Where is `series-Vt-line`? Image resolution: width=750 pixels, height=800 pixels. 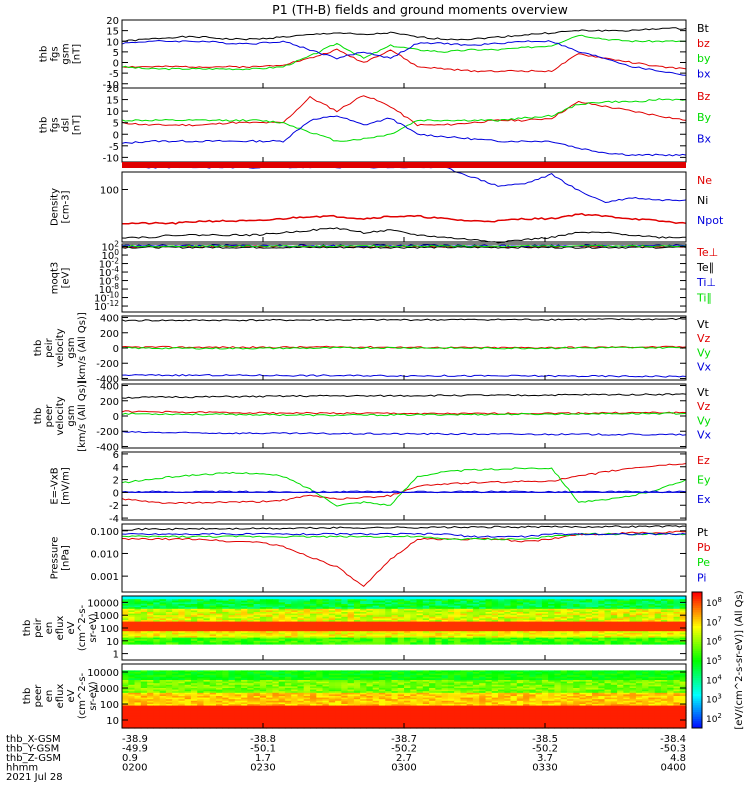
series-Vt-line is located at coordinates (404, 396).